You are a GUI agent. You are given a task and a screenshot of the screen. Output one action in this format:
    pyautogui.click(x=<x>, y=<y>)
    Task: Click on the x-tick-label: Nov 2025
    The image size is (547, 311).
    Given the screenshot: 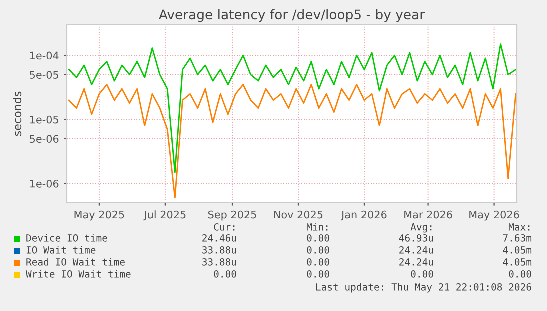 What is the action you would take?
    pyautogui.click(x=298, y=214)
    